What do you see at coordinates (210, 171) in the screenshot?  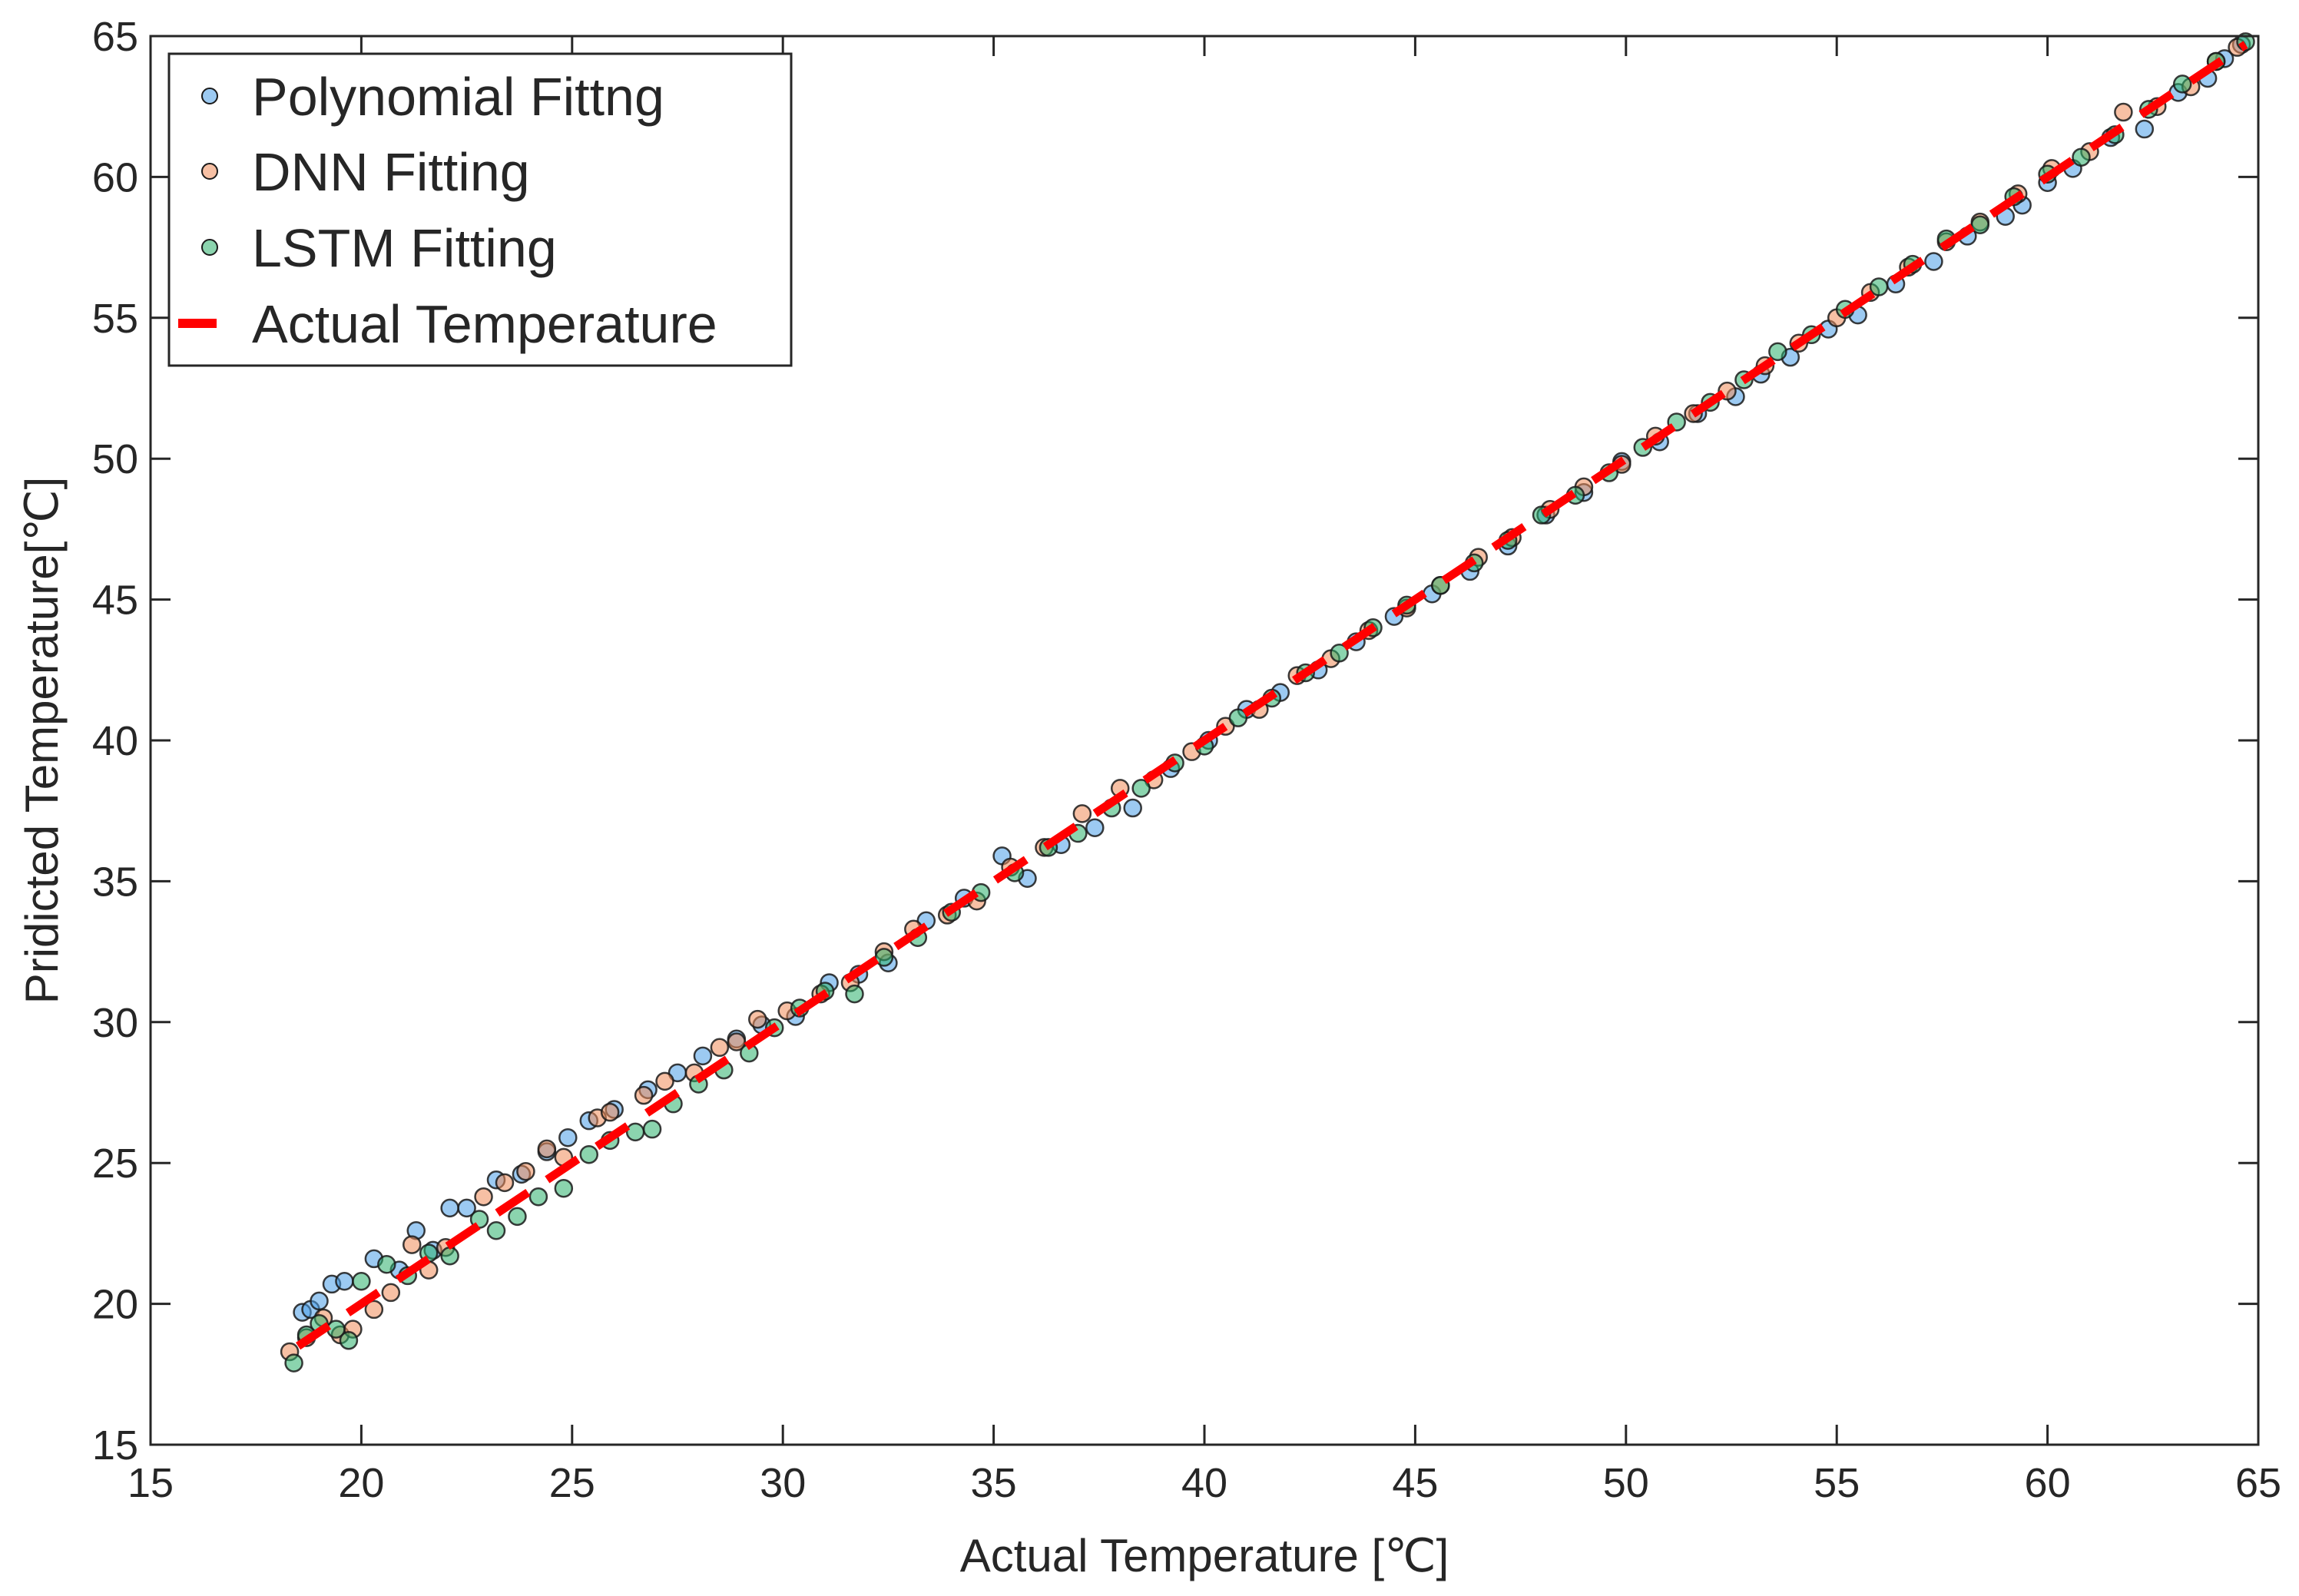 I see `legend-marker-dnn` at bounding box center [210, 171].